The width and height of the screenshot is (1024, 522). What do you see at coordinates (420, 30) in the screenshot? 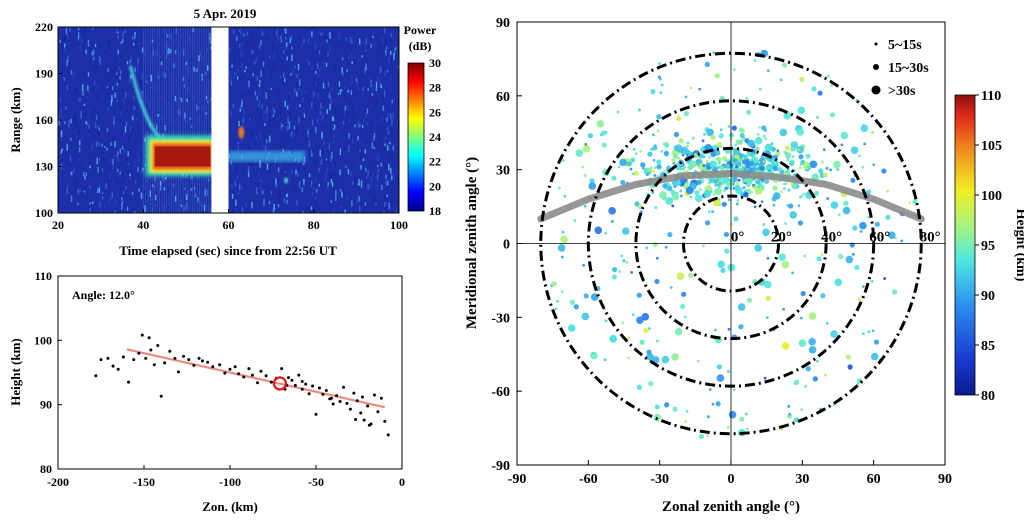
I see `power-colorbar-title-1: Power` at bounding box center [420, 30].